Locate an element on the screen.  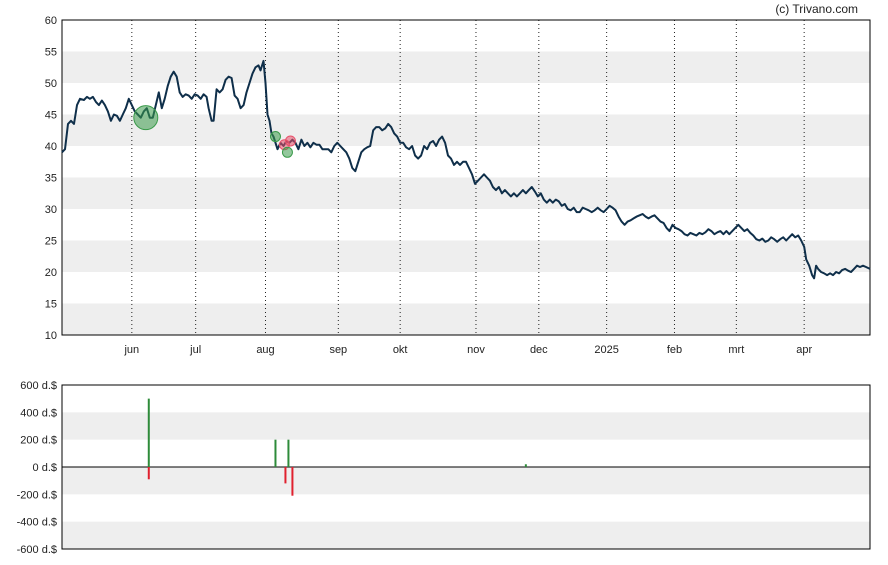
x-tick-label: dec is located at coordinates (539, 350).